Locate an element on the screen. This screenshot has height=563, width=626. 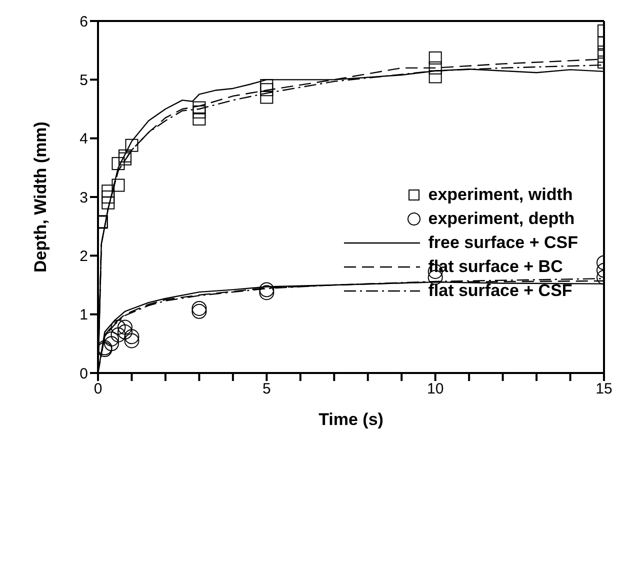
x-tick-label: 5 is located at coordinates (266, 389).